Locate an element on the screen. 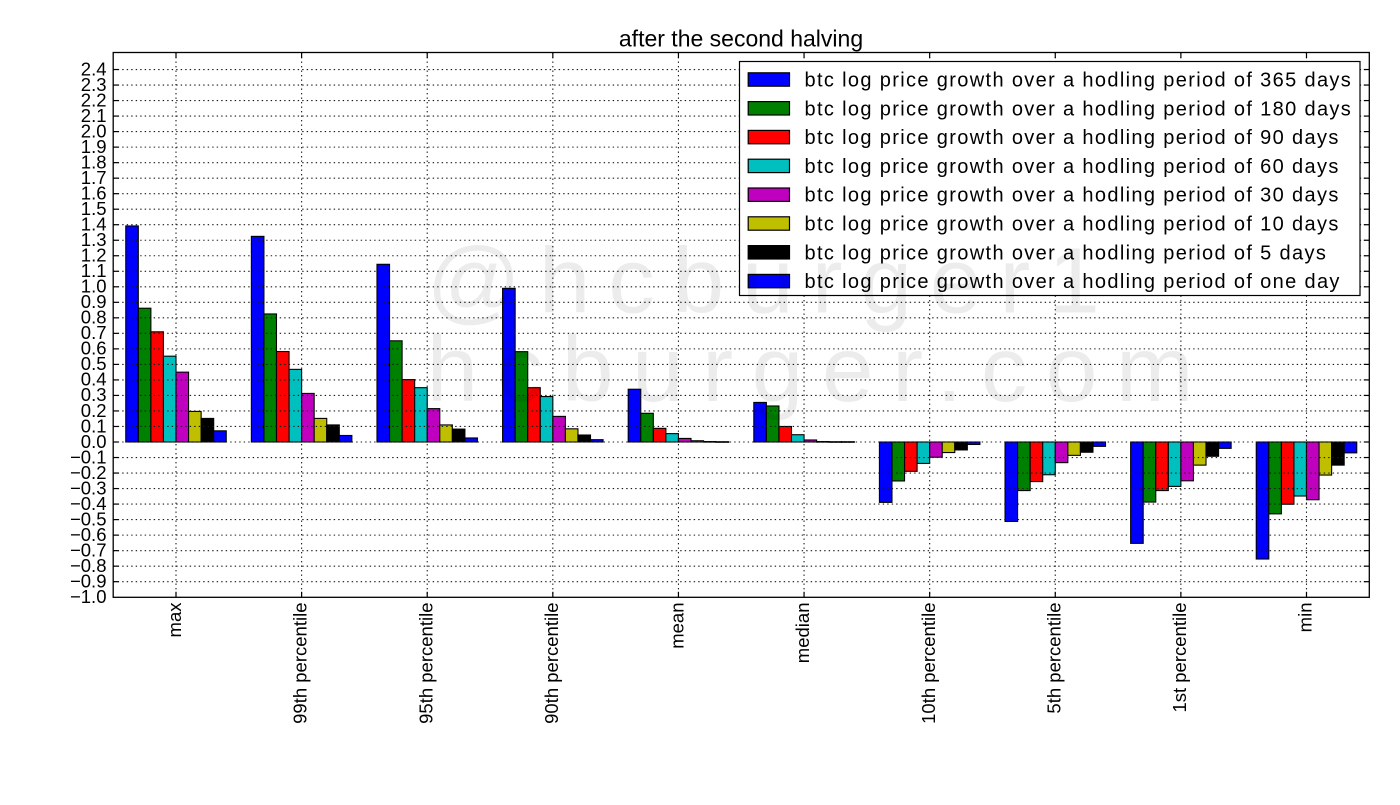  svg-text: 2.2 is located at coordinates (94, 99).